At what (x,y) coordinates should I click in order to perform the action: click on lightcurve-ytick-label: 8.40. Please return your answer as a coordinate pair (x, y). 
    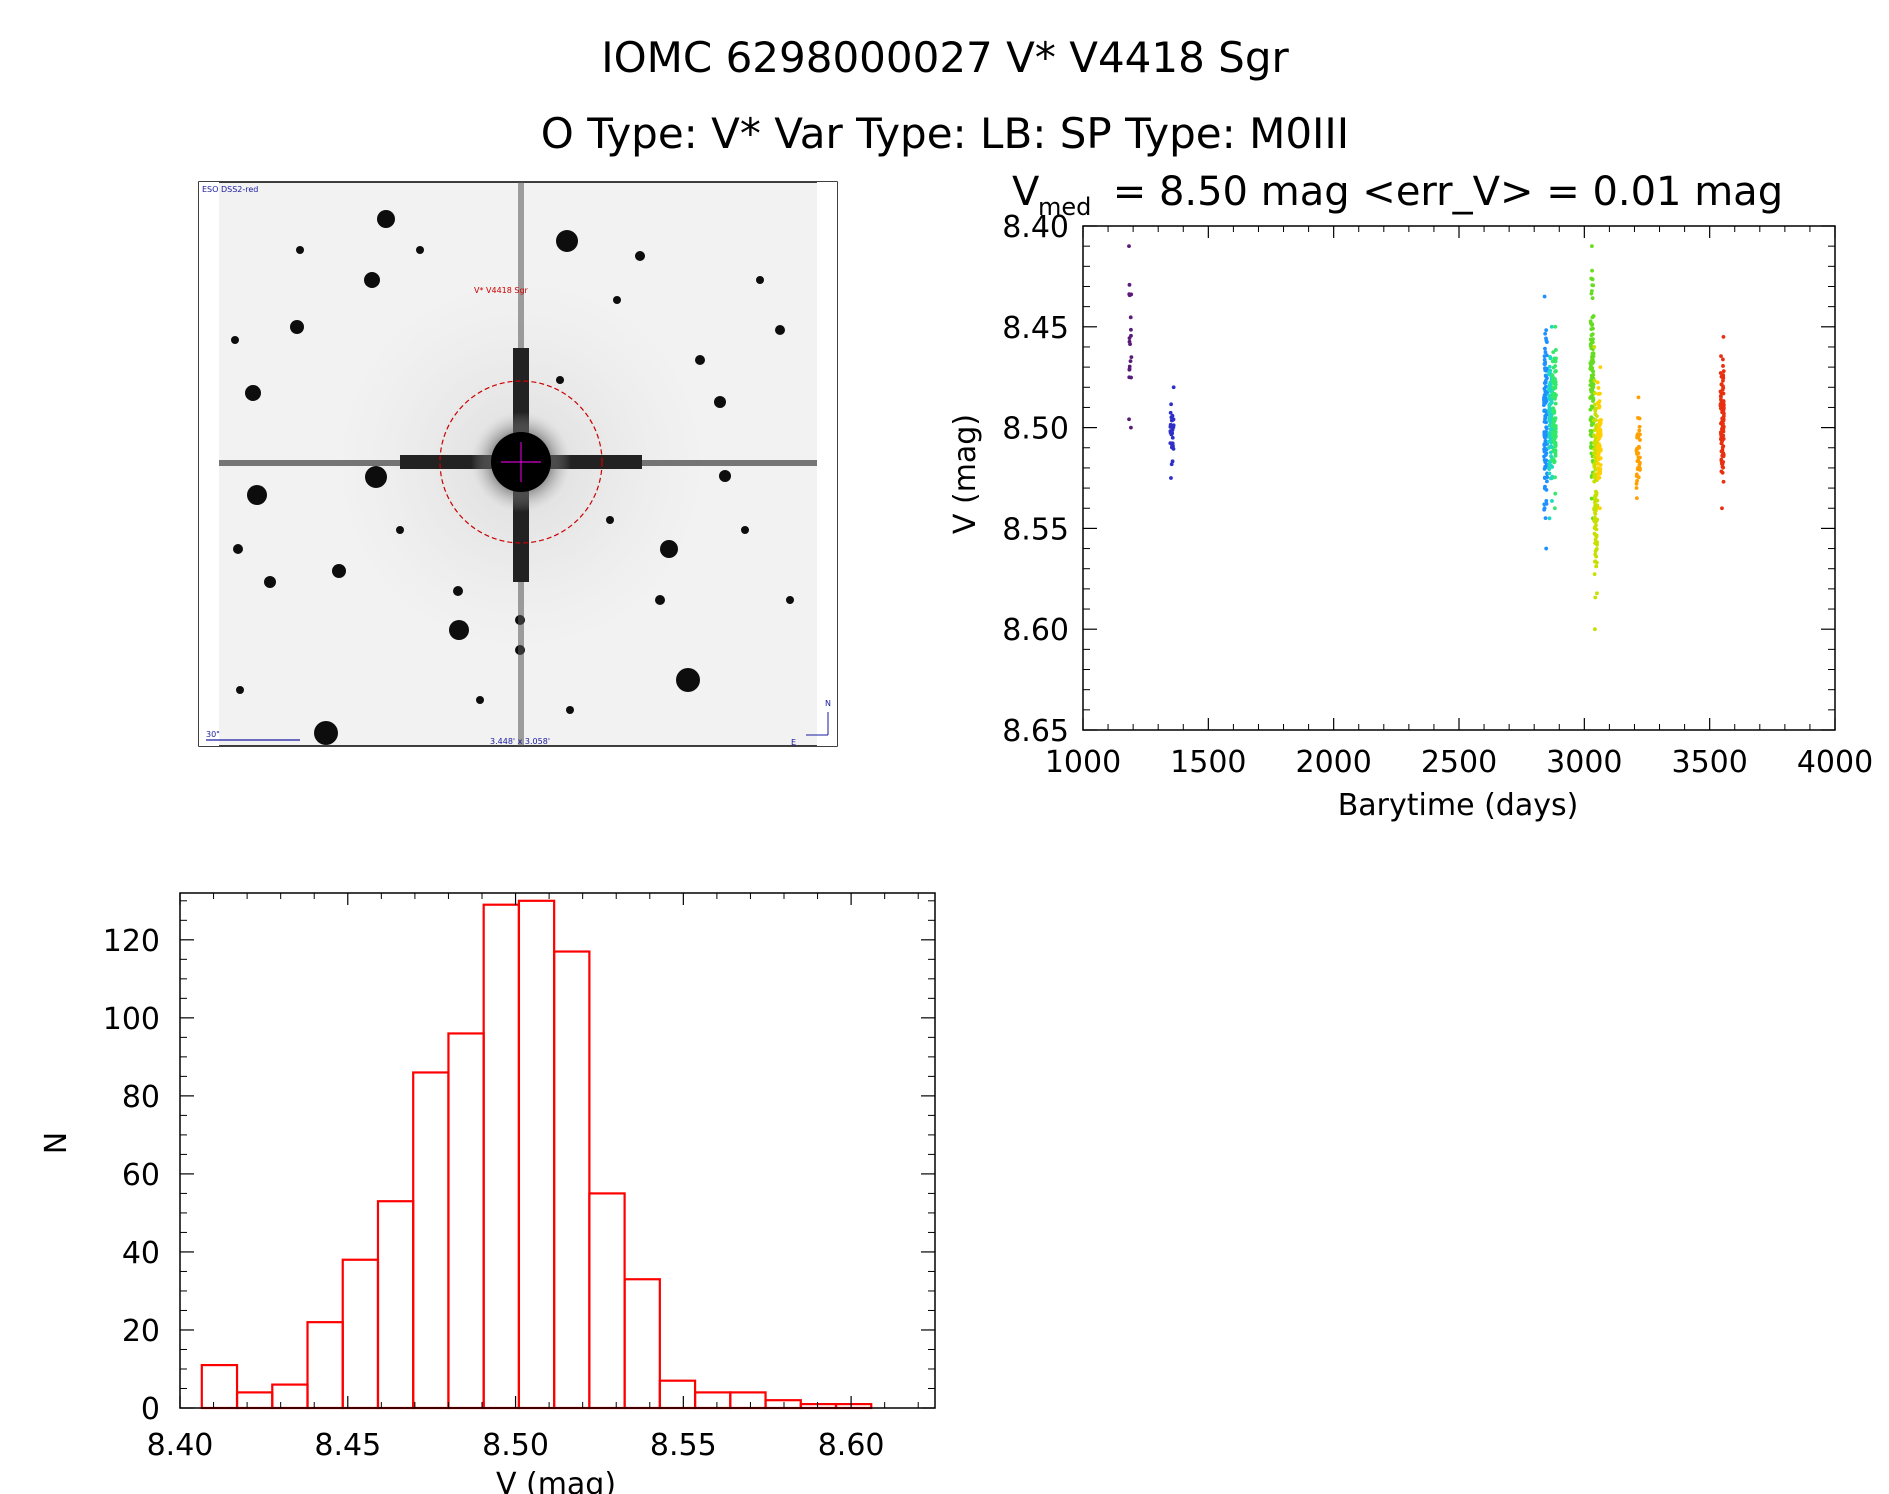
    Looking at the image, I should click on (1035, 227).